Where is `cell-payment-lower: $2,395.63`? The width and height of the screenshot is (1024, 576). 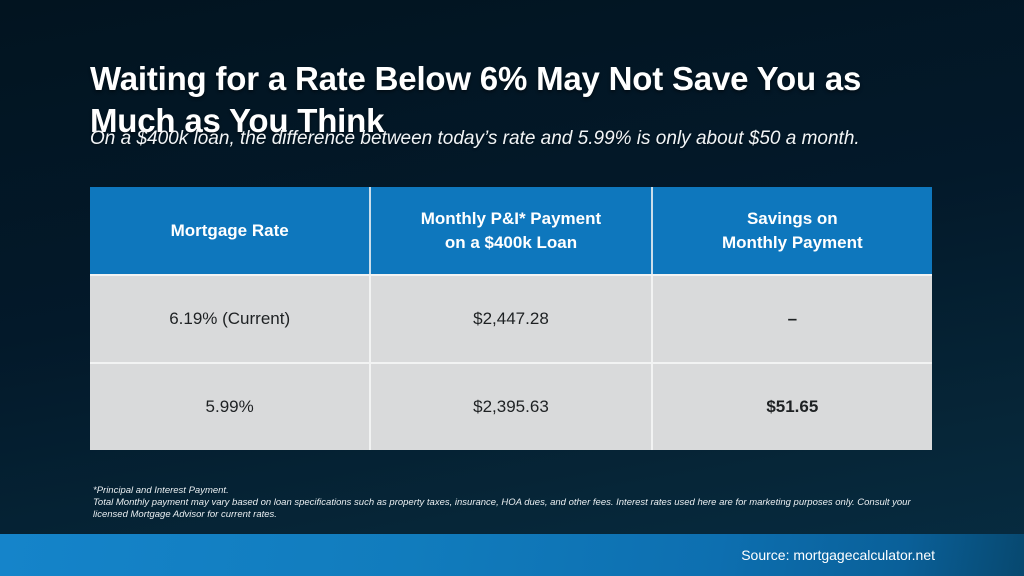 cell-payment-lower: $2,395.63 is located at coordinates (512, 406).